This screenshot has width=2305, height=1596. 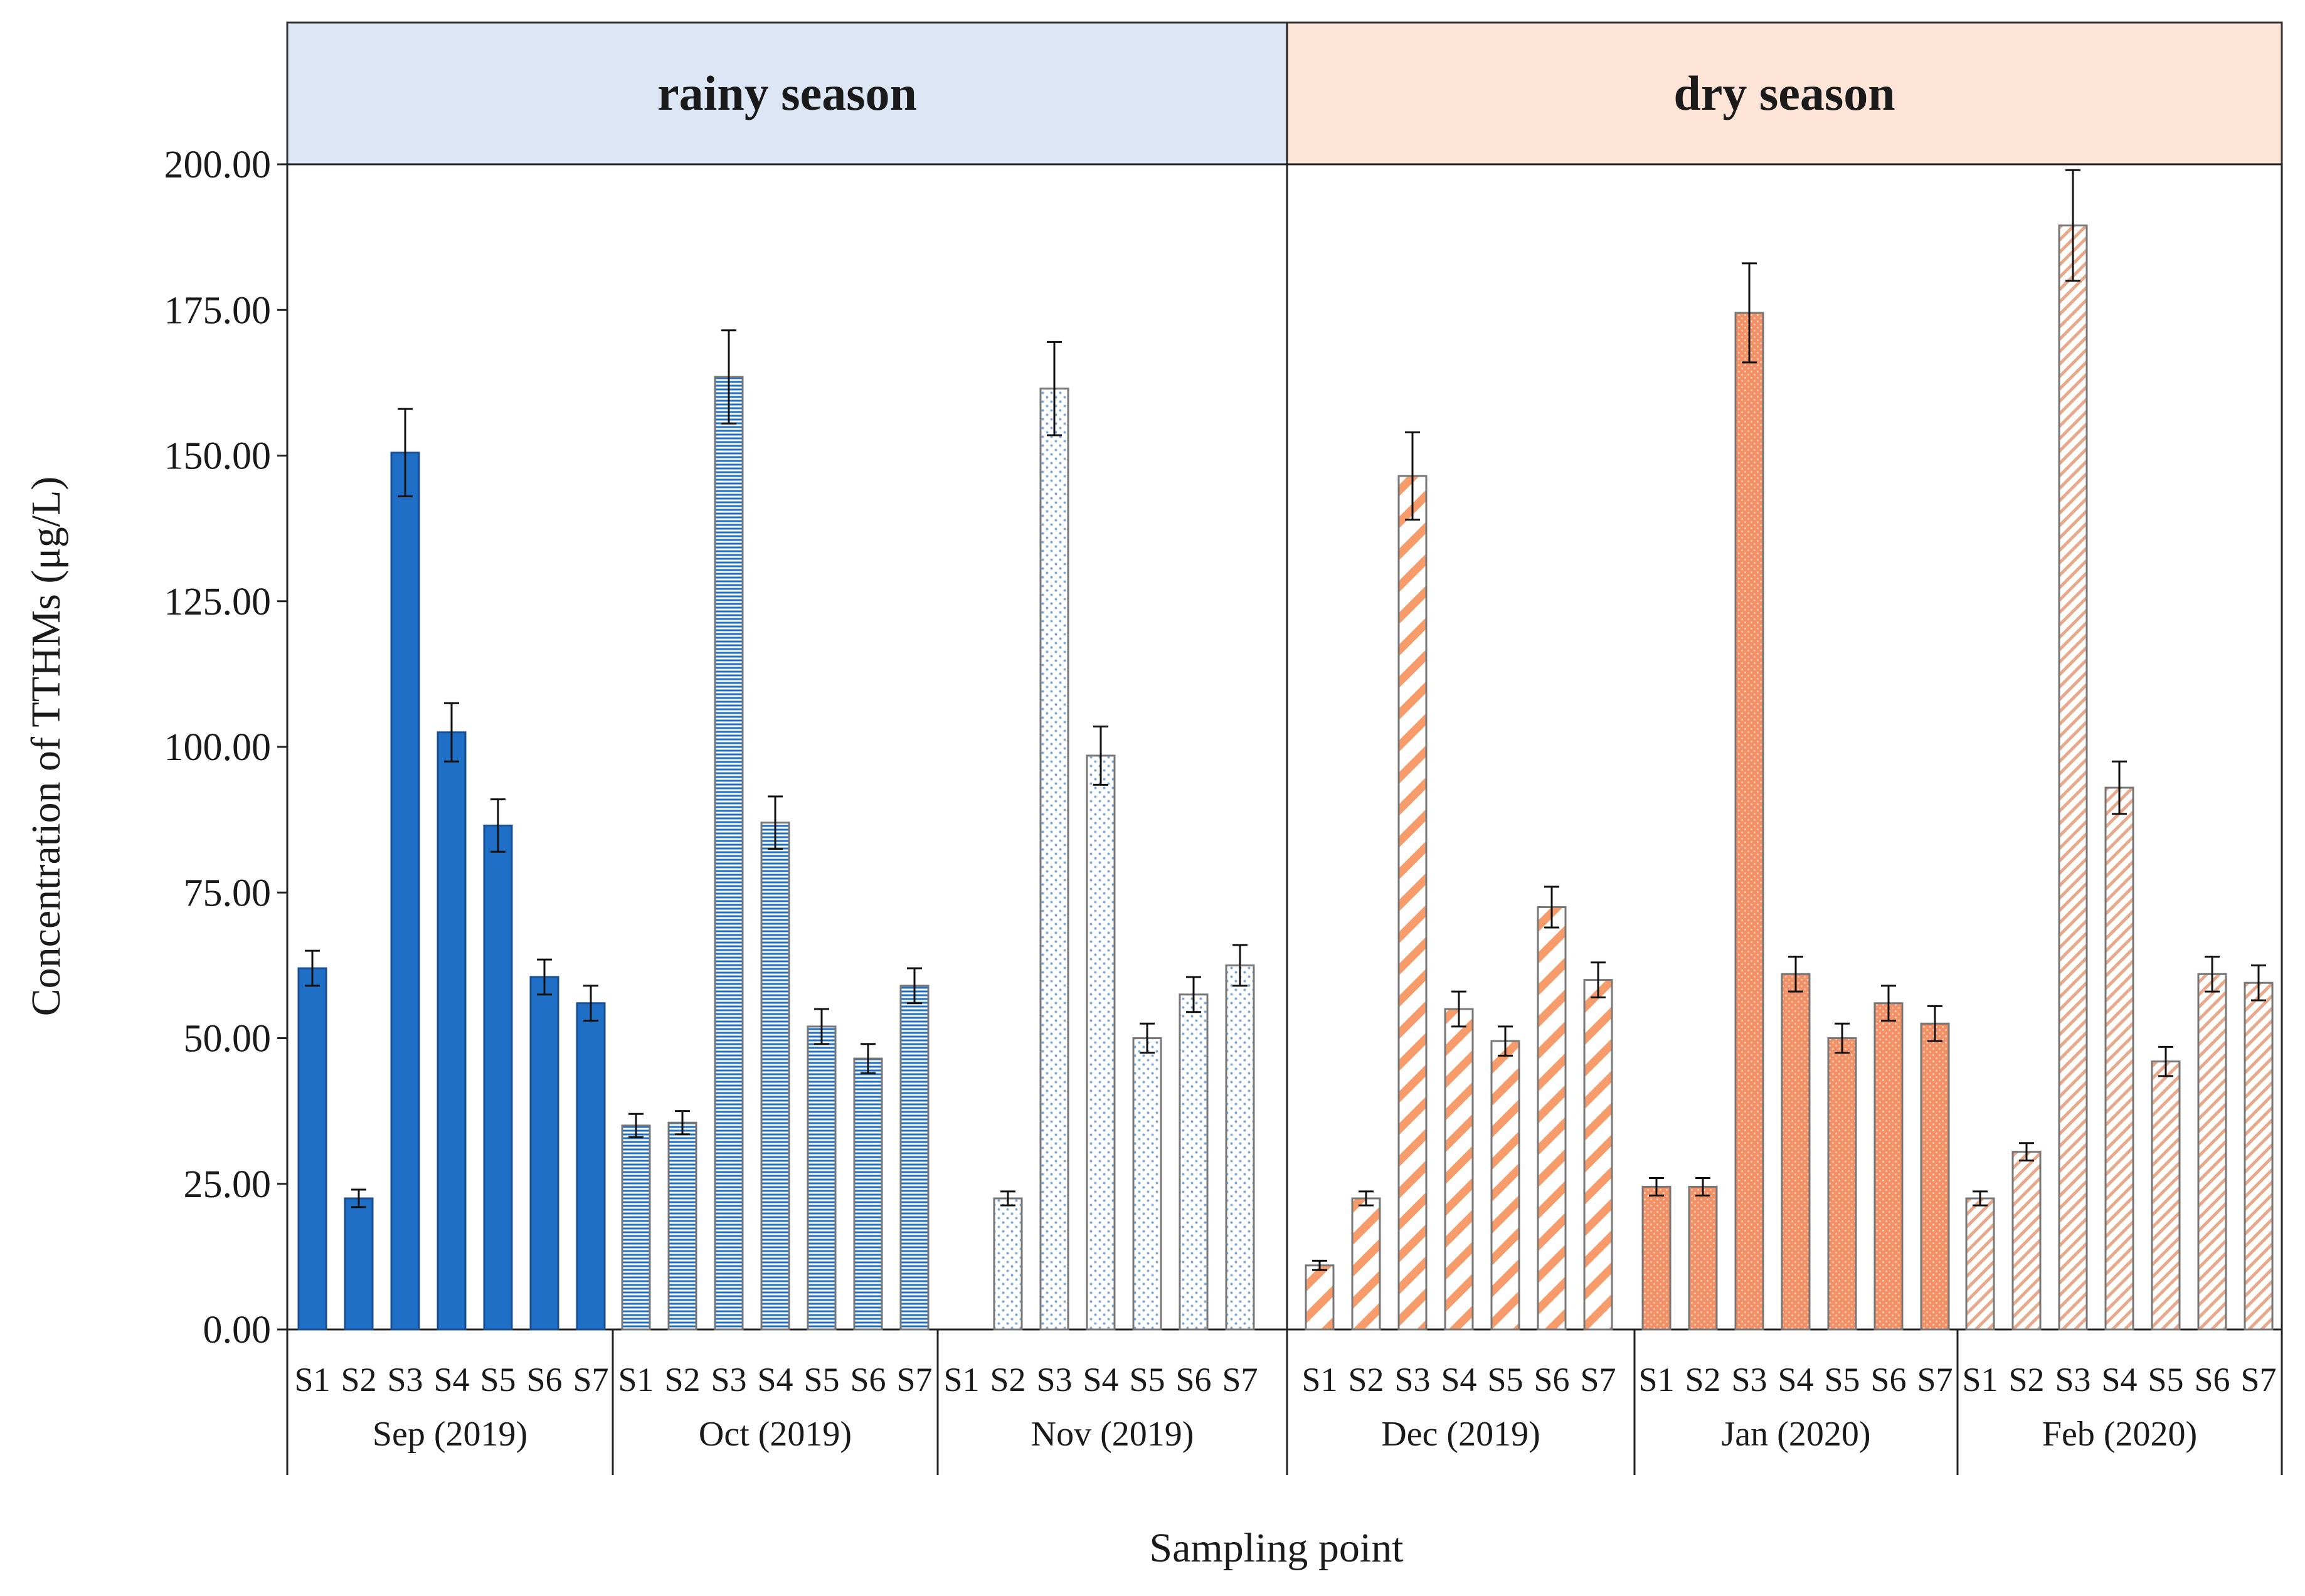 I want to click on y-axis-title: Concentration of TTHMs (μg/L), so click(x=46, y=747).